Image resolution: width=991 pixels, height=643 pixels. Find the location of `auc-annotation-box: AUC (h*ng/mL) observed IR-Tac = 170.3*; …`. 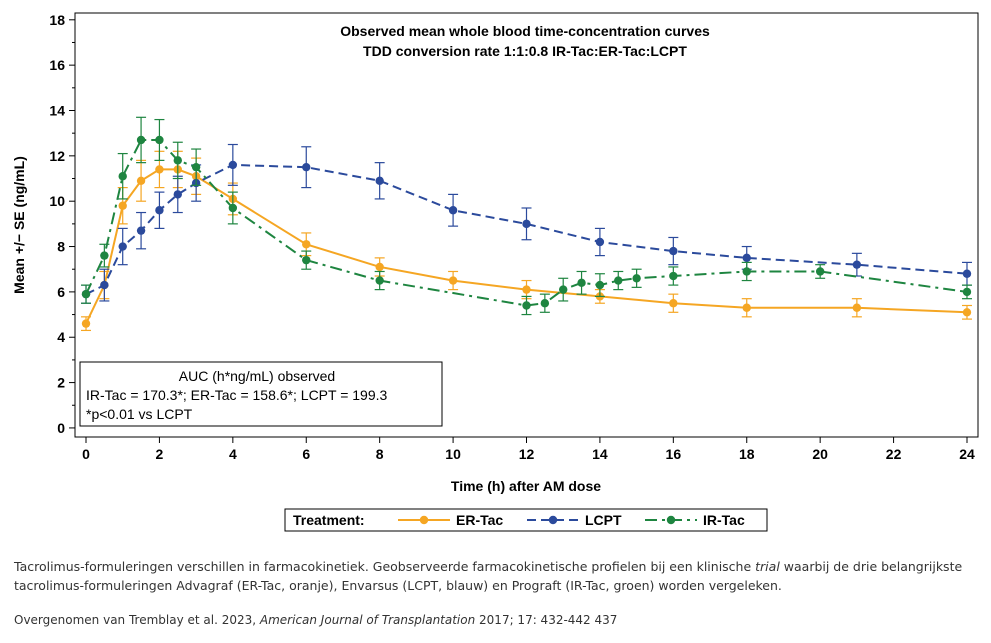

auc-annotation-box: AUC (h*ng/mL) observed IR-Tac = 170.3*; … is located at coordinates (261, 394).